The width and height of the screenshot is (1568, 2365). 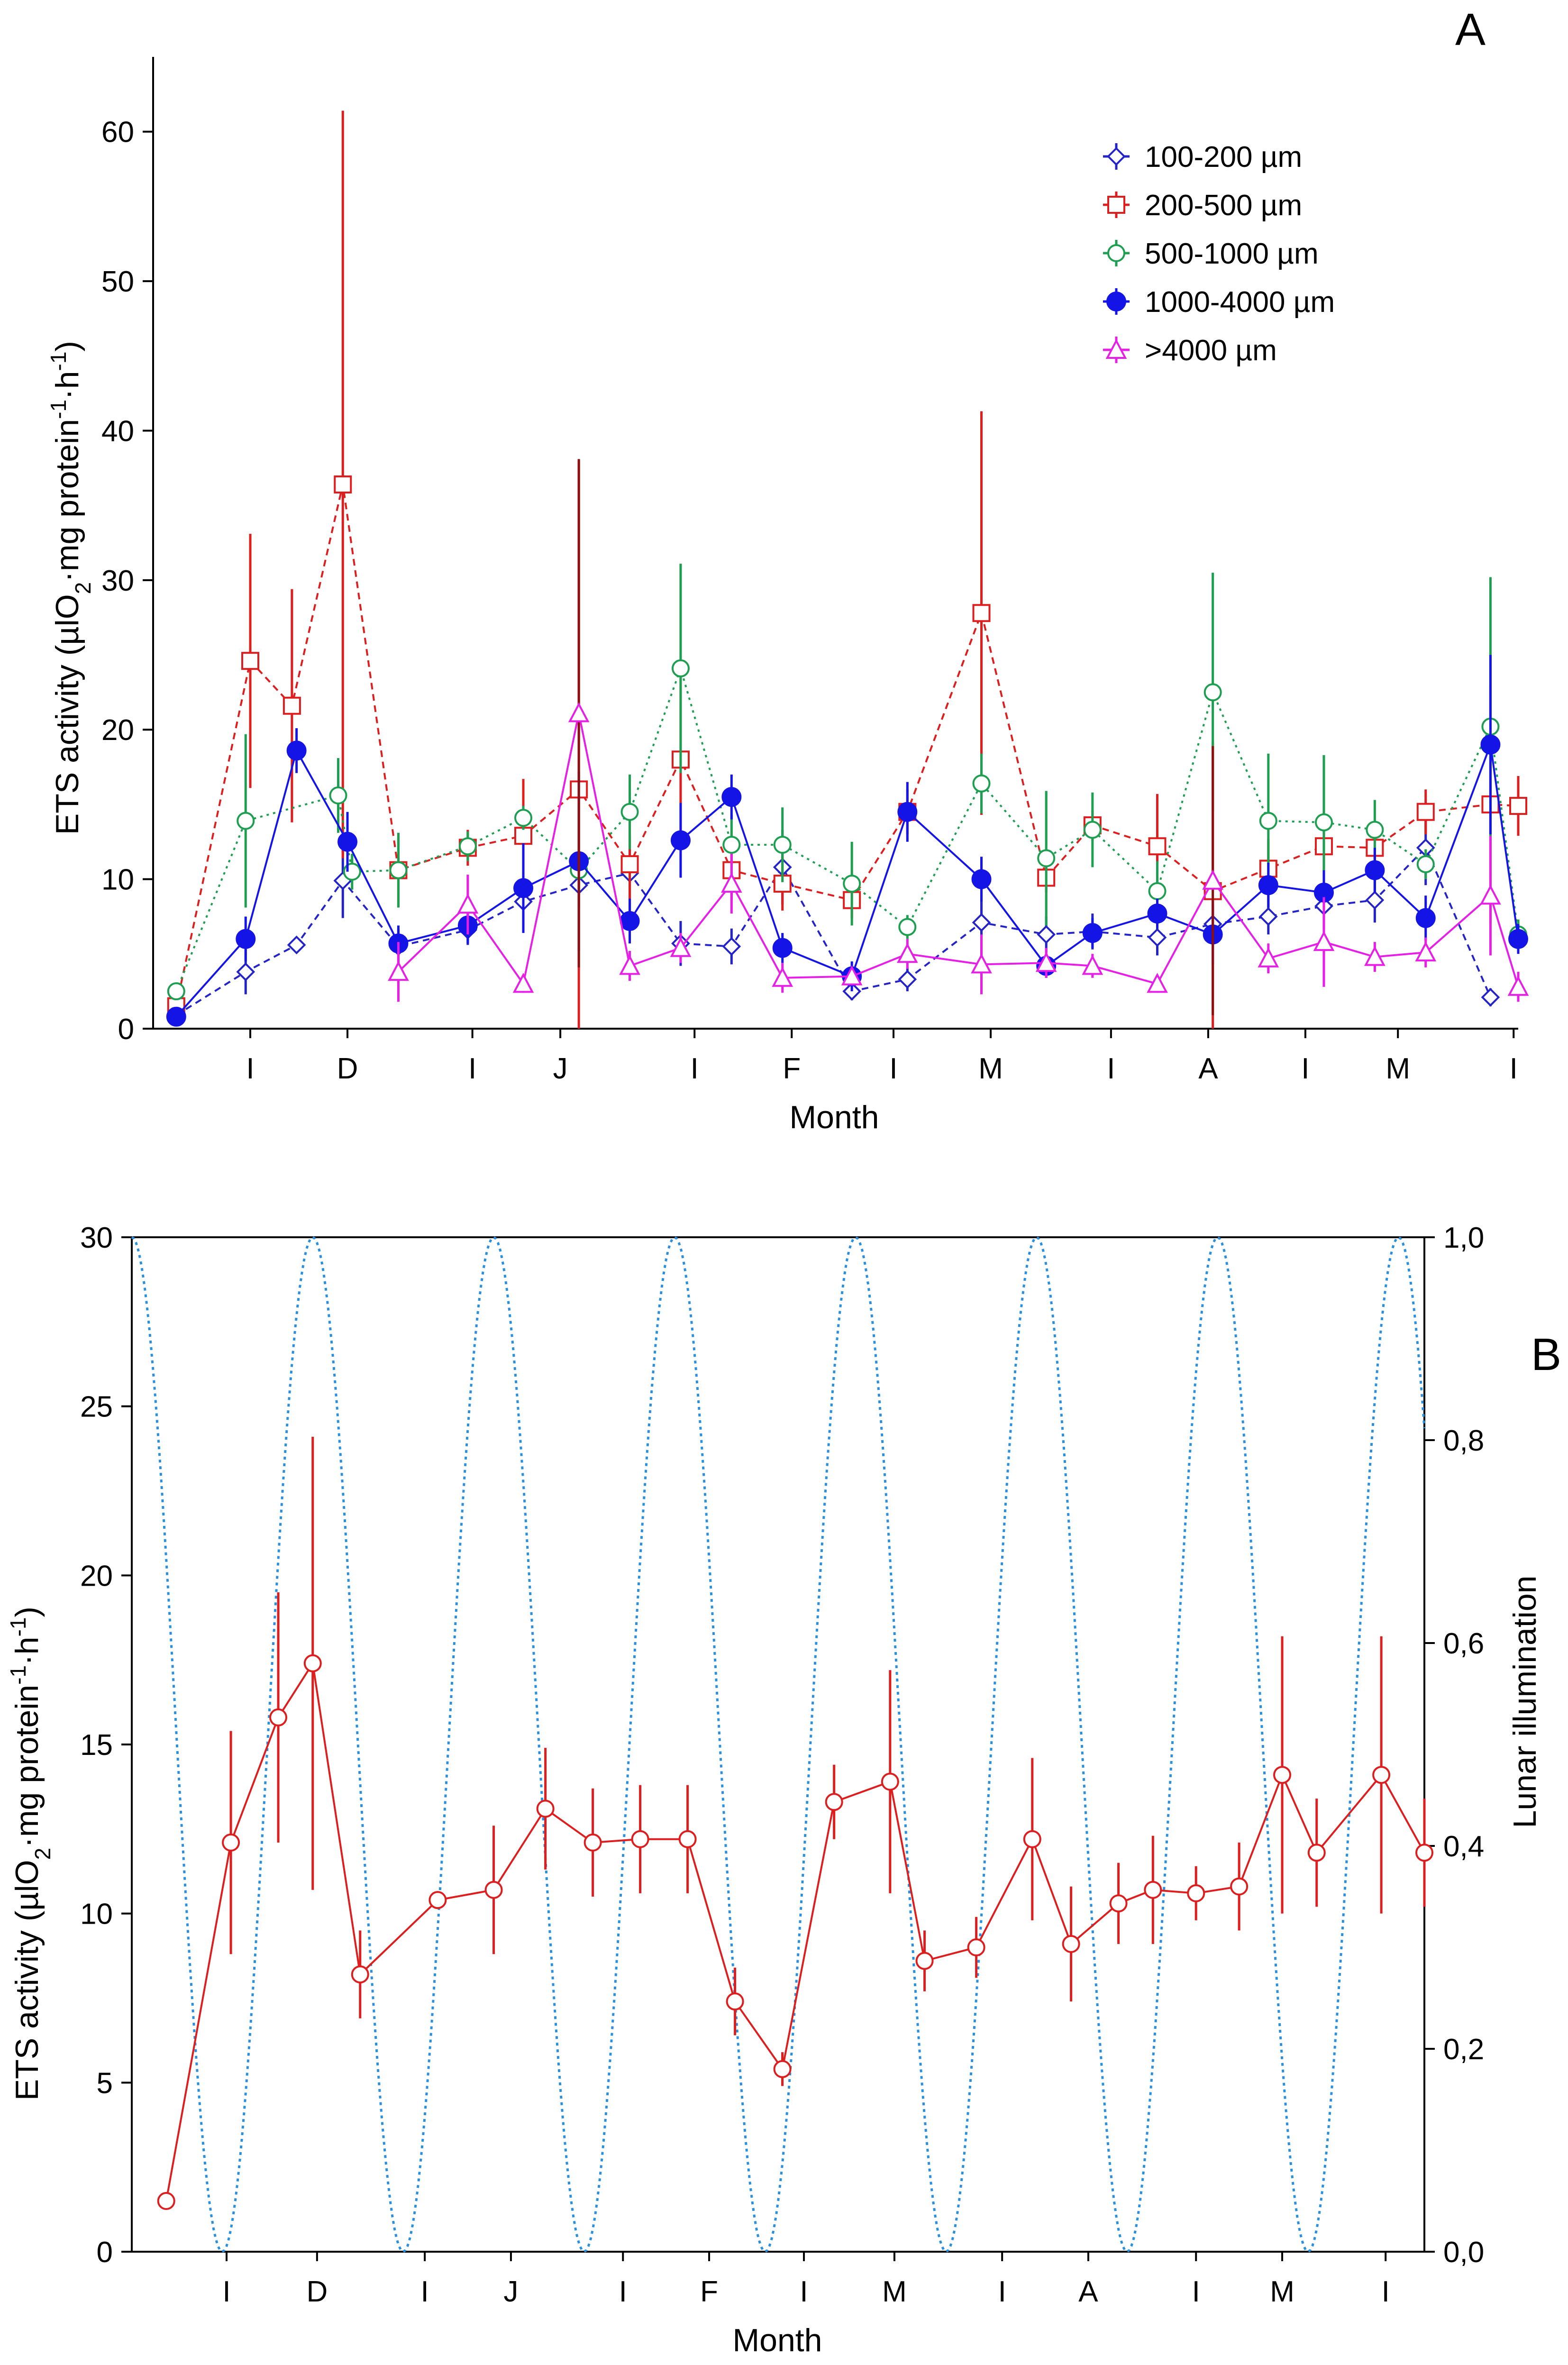 What do you see at coordinates (117, 132) in the screenshot?
I see `y-tick-label: 60` at bounding box center [117, 132].